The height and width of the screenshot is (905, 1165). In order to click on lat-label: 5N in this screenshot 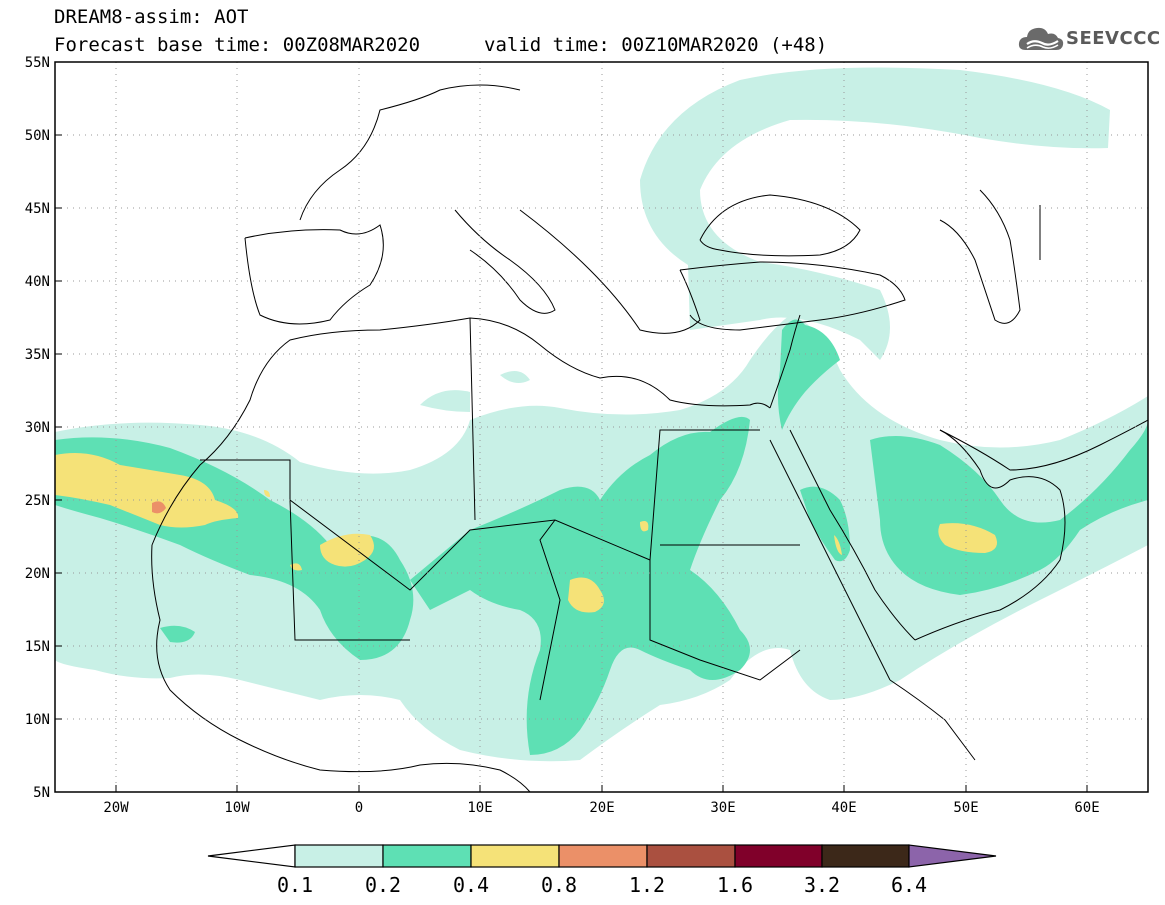, I will do `click(41, 793)`.